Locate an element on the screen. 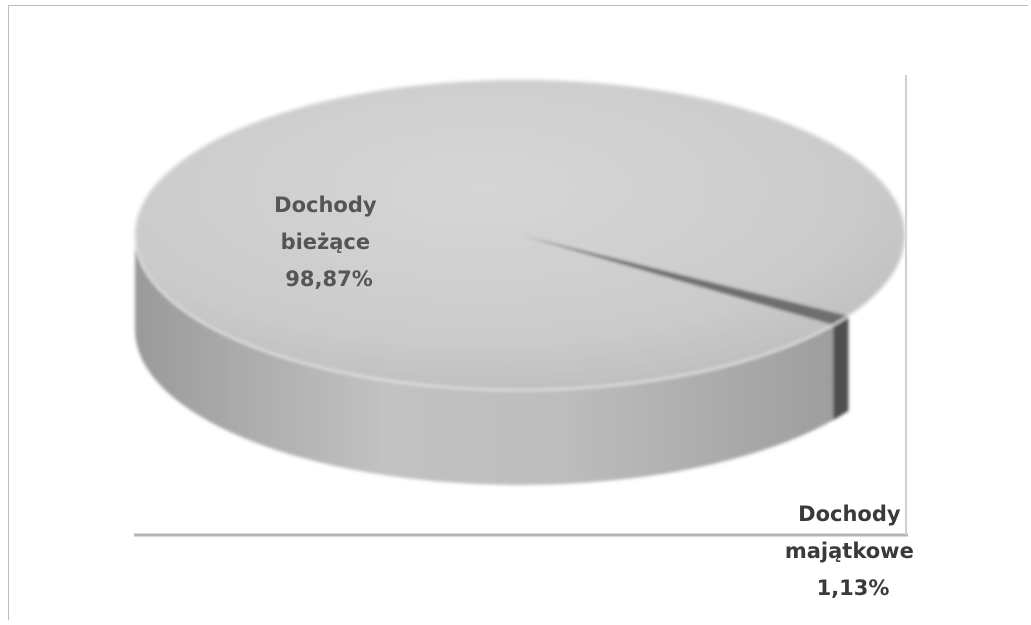 The width and height of the screenshot is (1031, 625). slice-label-line: 1,13% is located at coordinates (853, 588).